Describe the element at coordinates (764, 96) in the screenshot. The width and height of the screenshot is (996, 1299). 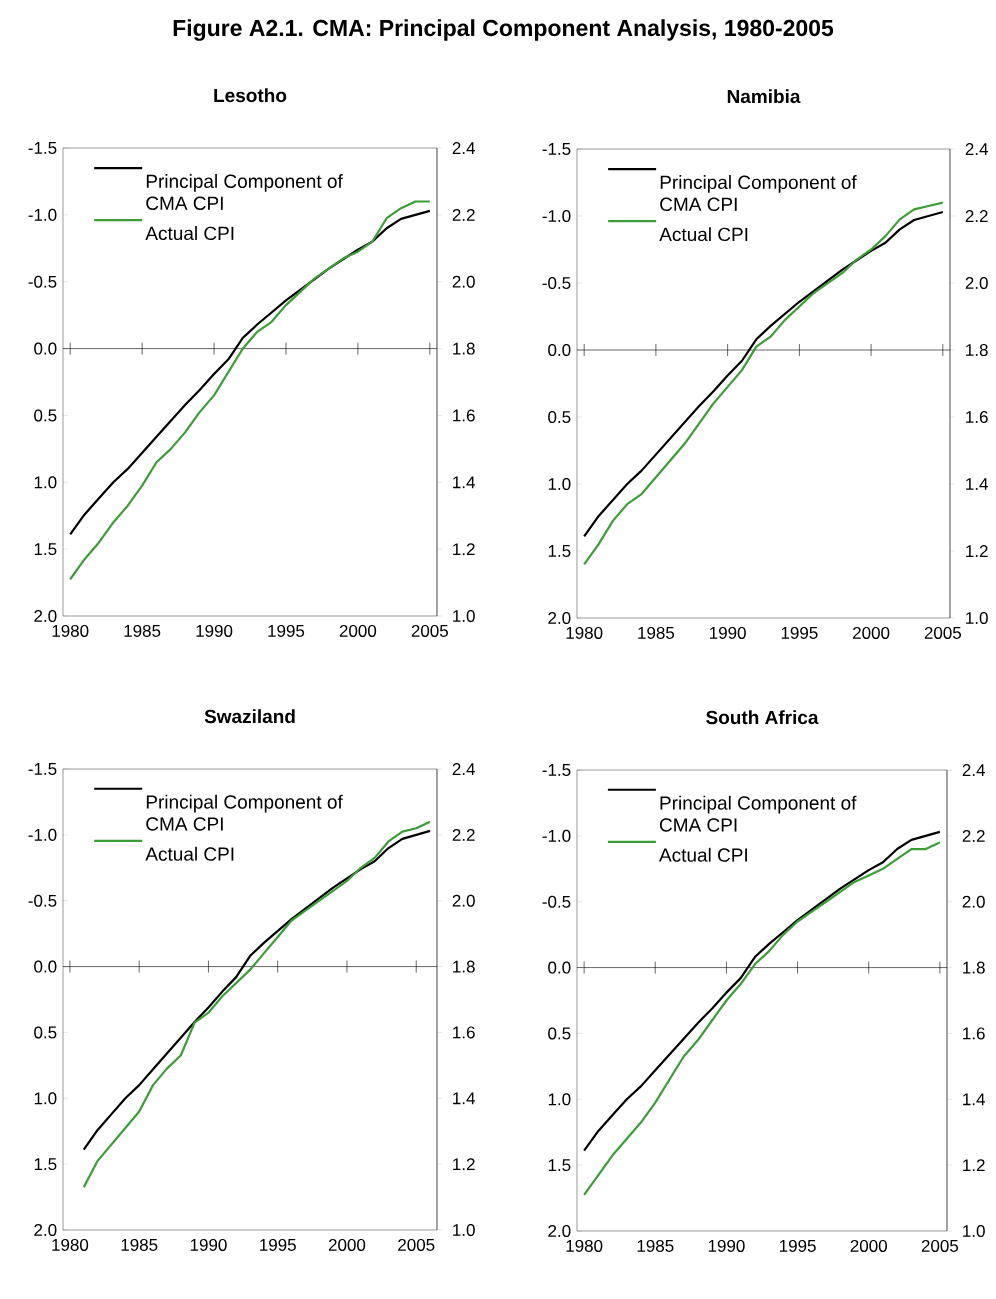
I see `chart-title: Namibia` at that location.